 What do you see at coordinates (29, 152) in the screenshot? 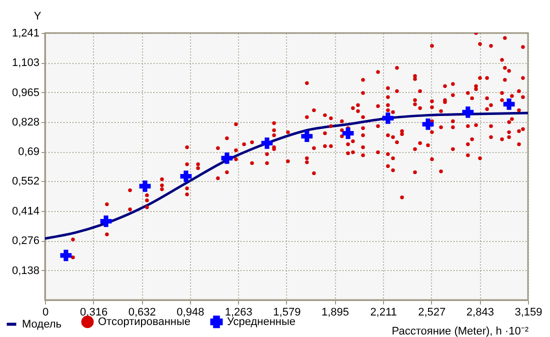
I see `y-tick-label: 0,69` at bounding box center [29, 152].